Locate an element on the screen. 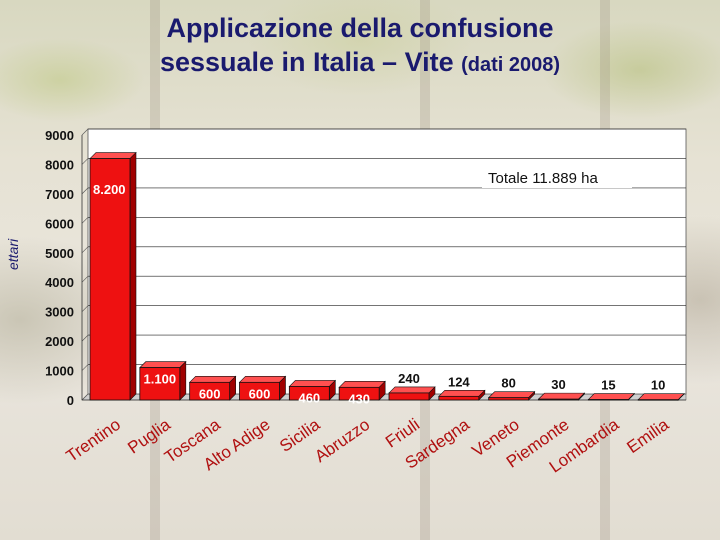 The width and height of the screenshot is (720, 540). bar-value-label: 430 is located at coordinates (359, 398).